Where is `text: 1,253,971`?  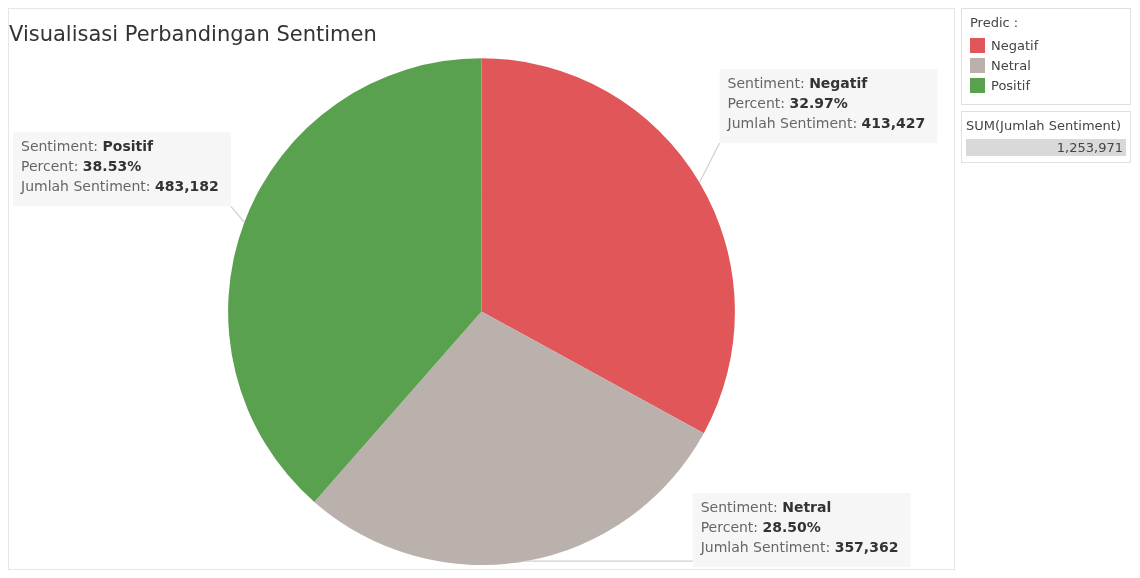 text: 1,253,971 is located at coordinates (1046, 147).